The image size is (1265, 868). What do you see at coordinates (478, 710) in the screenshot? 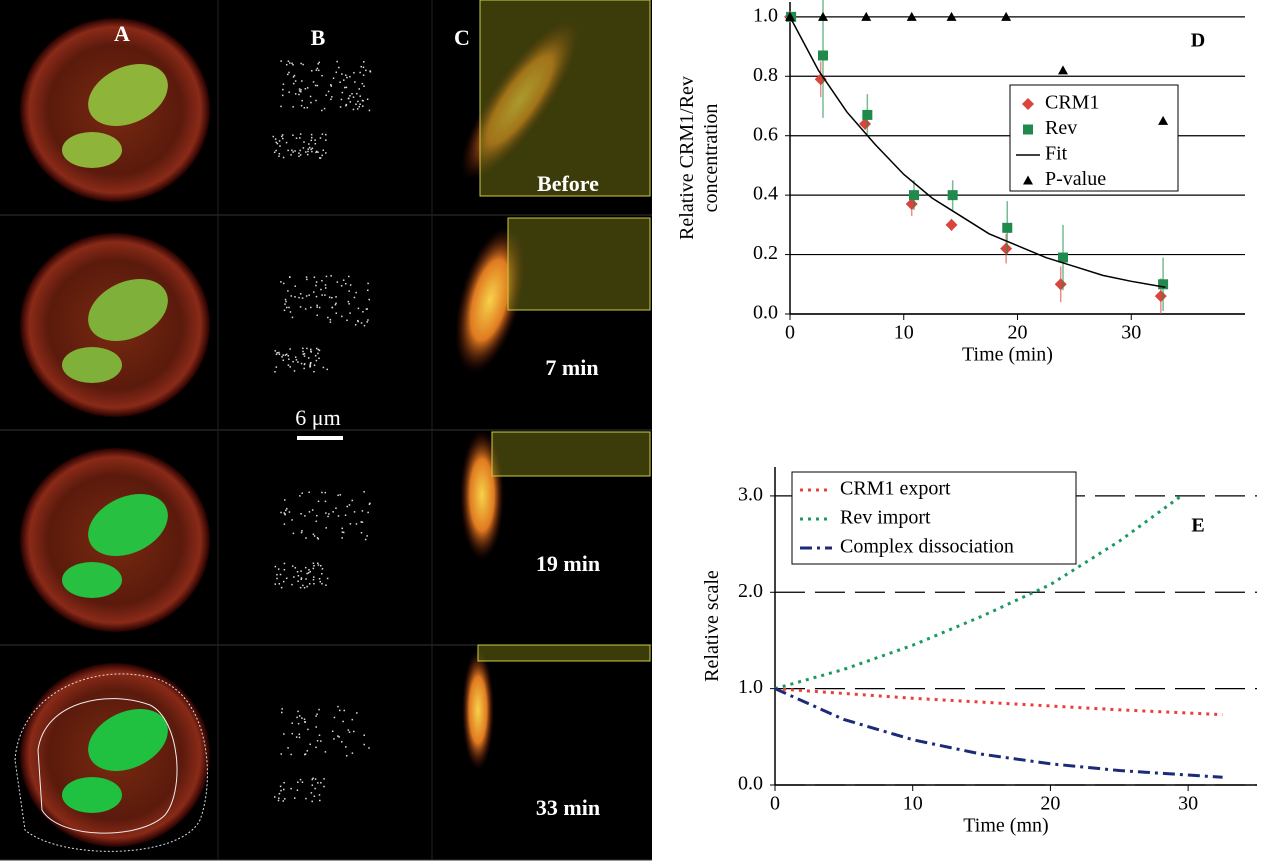
I see `cloud` at bounding box center [478, 710].